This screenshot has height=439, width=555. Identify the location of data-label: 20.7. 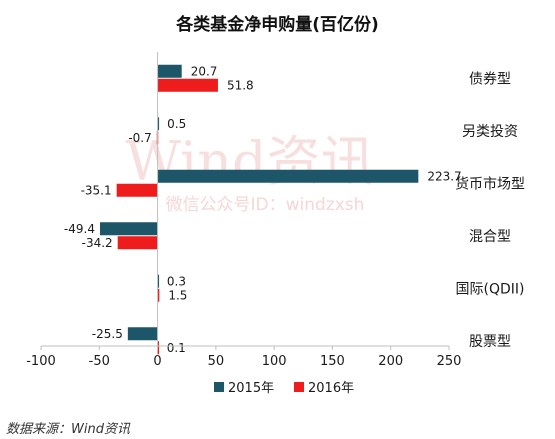
(204, 71).